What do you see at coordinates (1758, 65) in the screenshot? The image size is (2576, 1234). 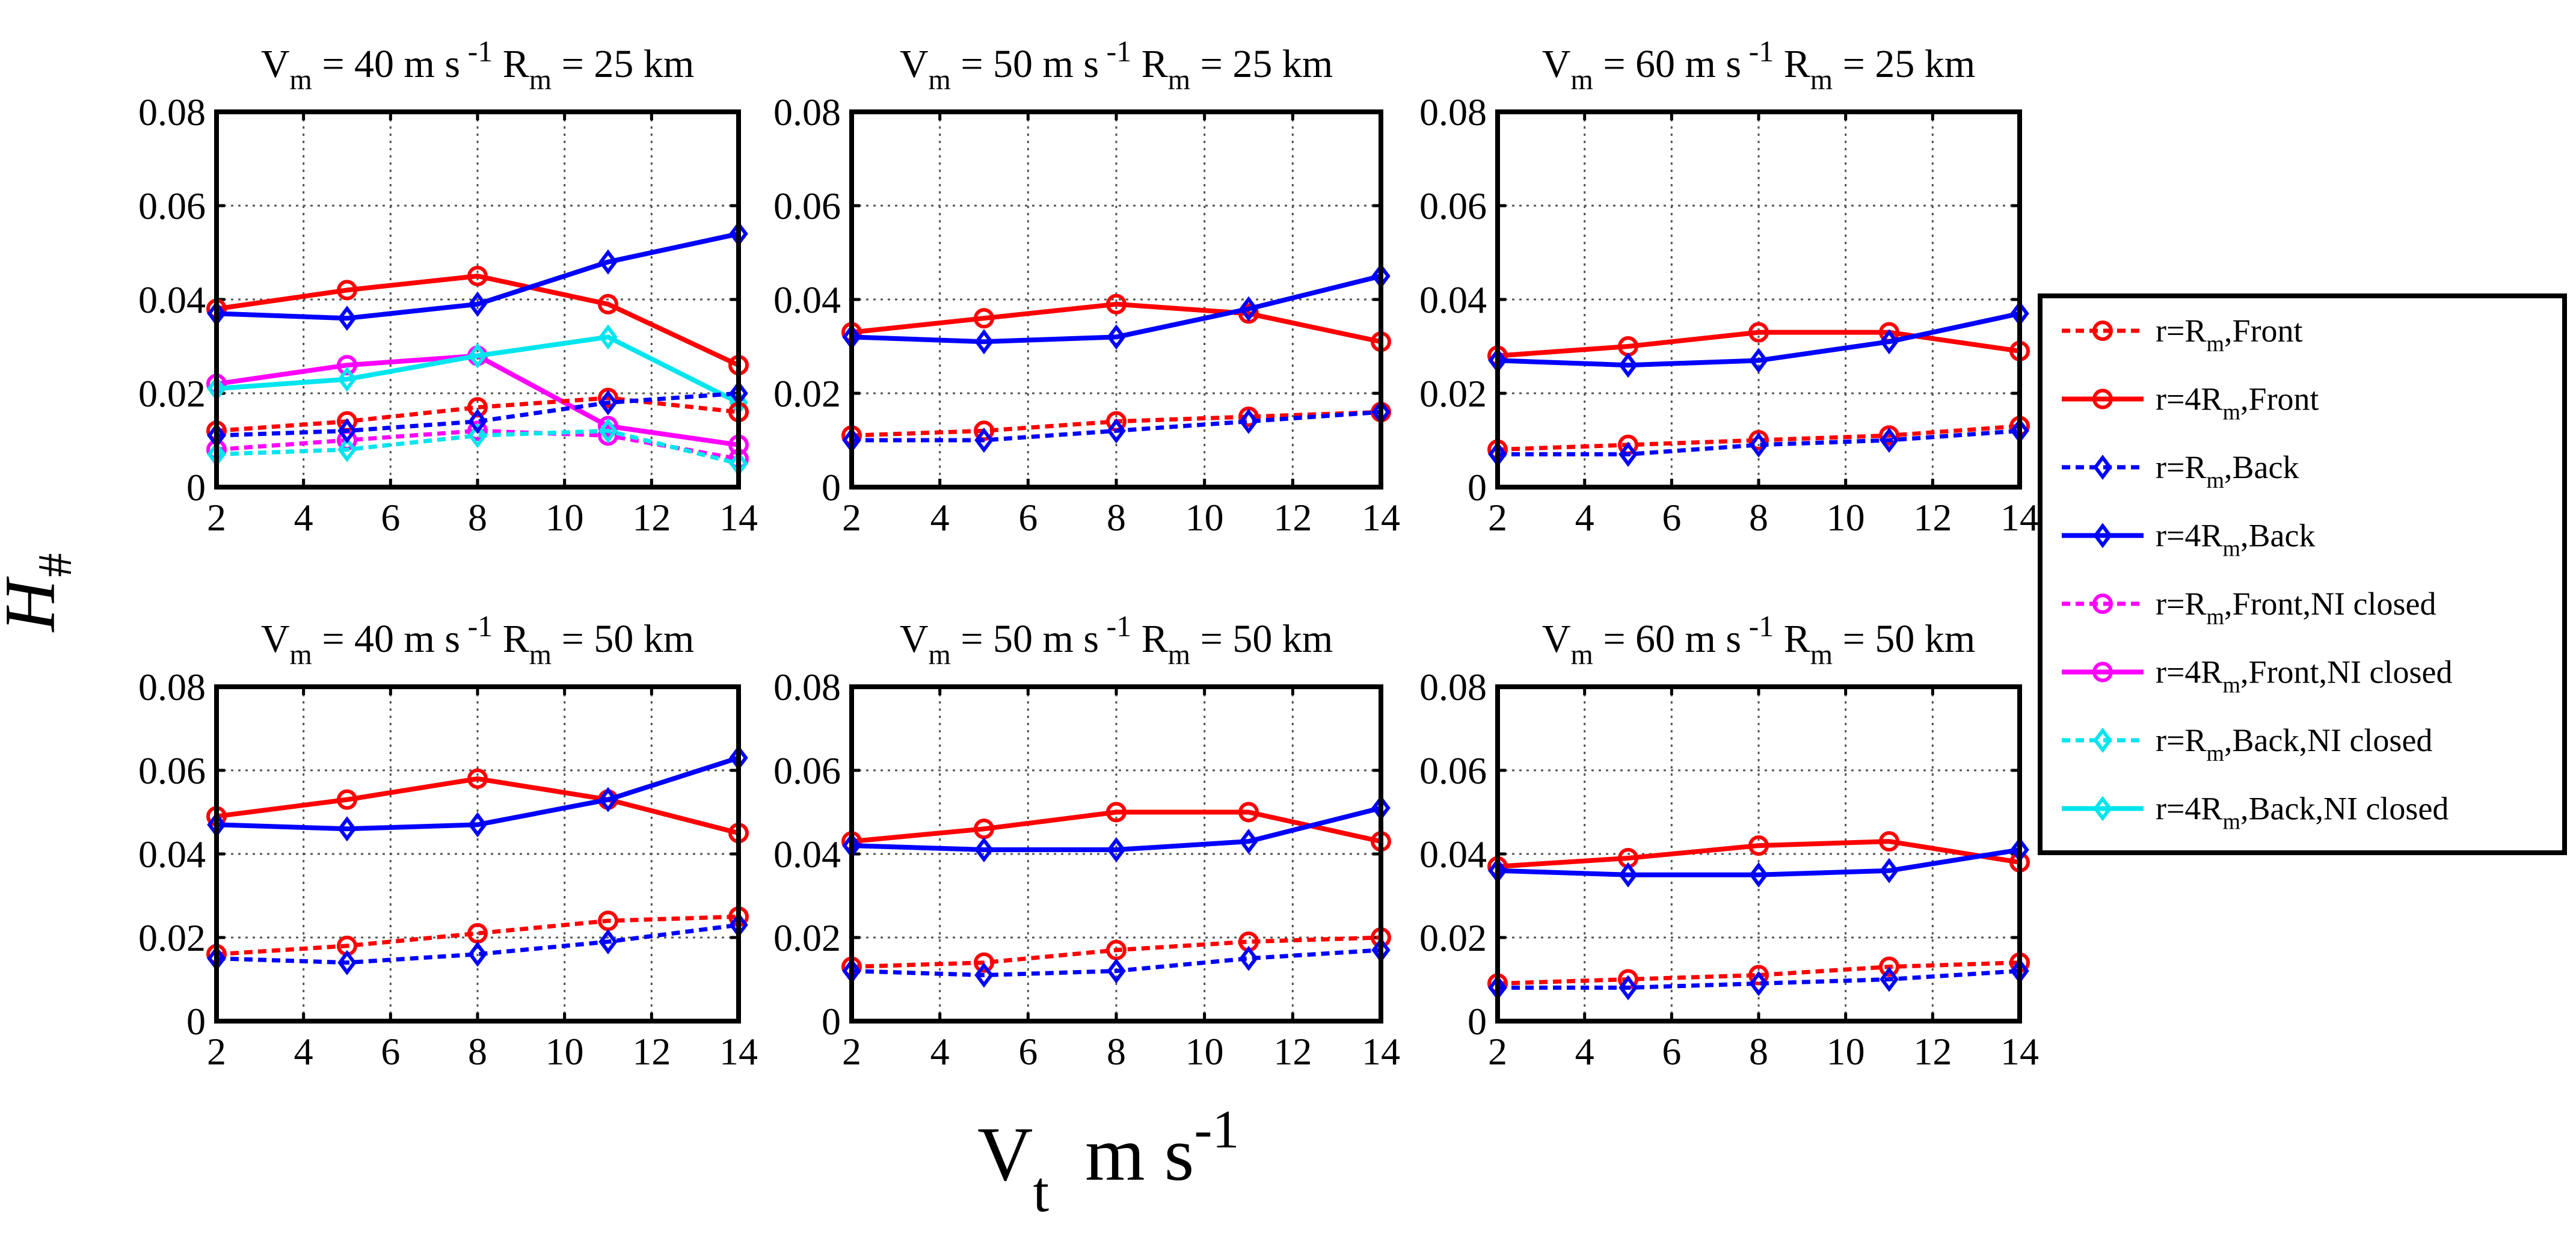 I see `chart-title: Vm = 60 m s -1 Rm = 25 km` at bounding box center [1758, 65].